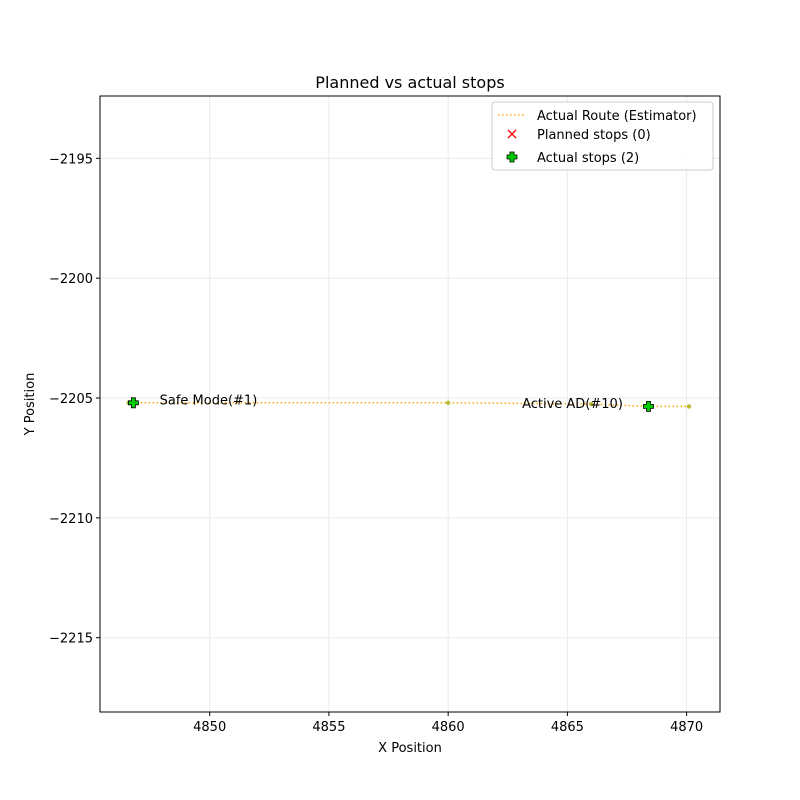  I want to click on plot-data, so click(409, 404).